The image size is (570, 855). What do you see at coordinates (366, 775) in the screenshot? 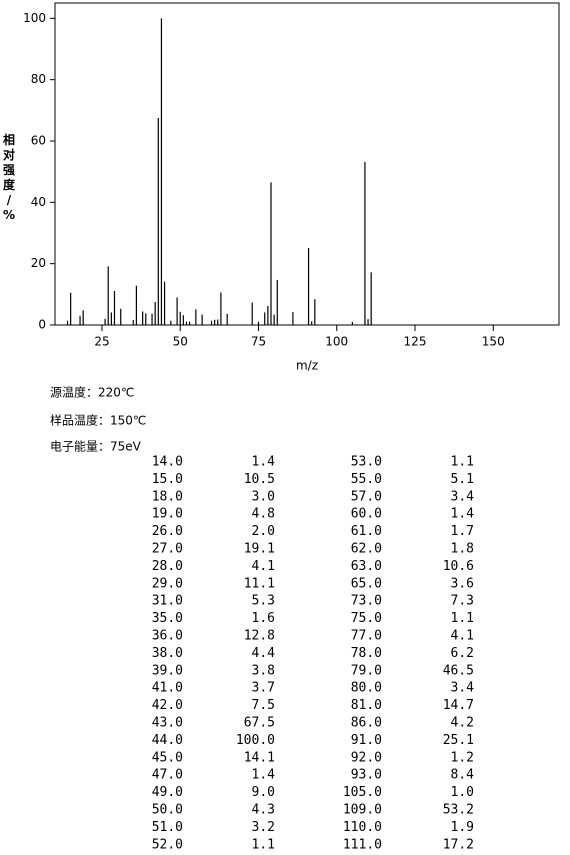
I see `table-cell: 93.0` at bounding box center [366, 775].